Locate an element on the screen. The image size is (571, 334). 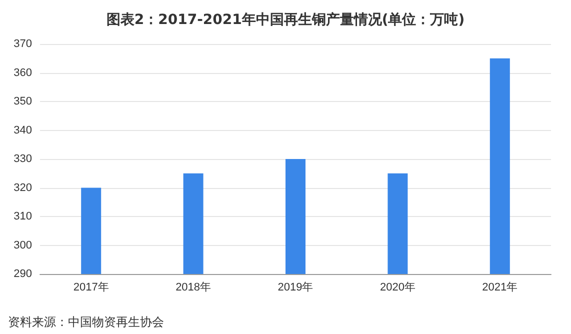
x-tick-label: 2018年 is located at coordinates (194, 288).